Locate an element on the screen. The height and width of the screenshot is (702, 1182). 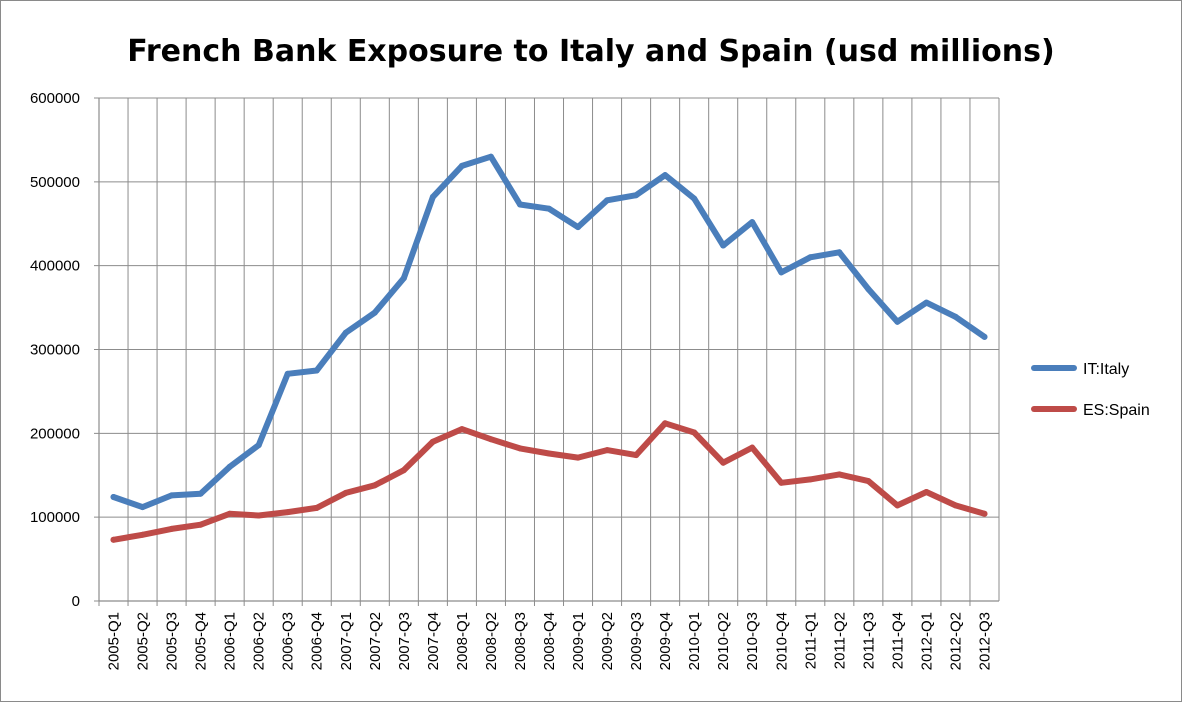
x-tick-label: 2006-Q4 is located at coordinates (317, 641).